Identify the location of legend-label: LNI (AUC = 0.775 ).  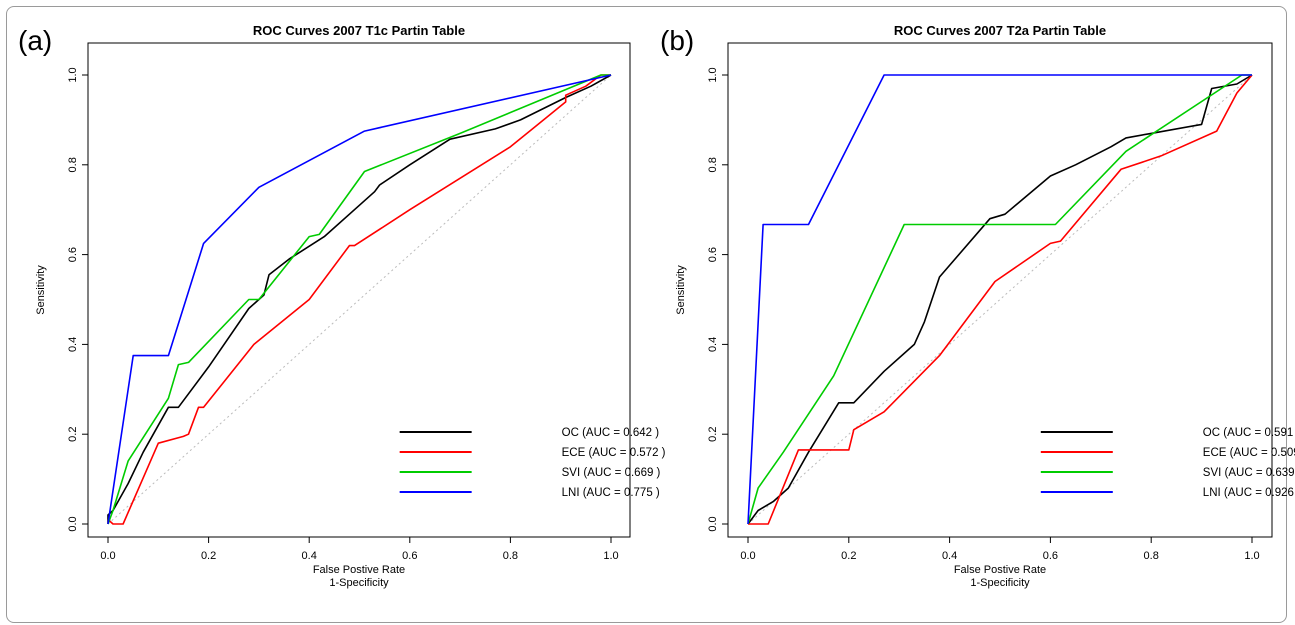
(611, 493).